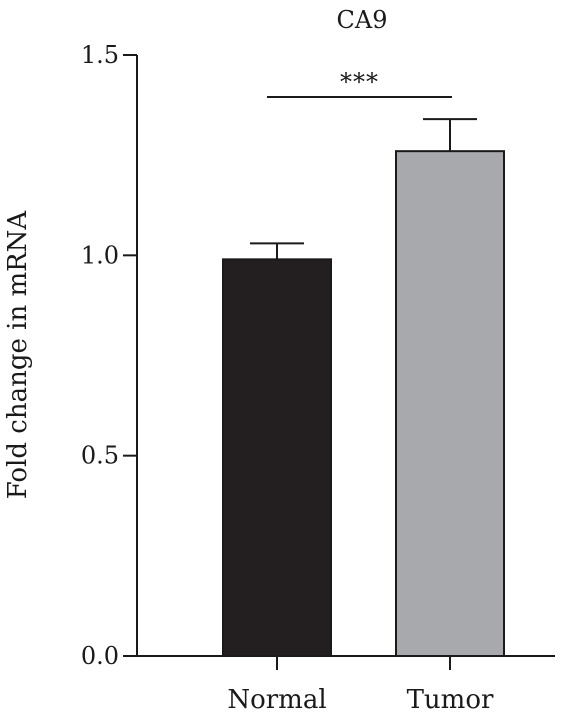  I want to click on y-tick-label: 0.0, so click(100, 656).